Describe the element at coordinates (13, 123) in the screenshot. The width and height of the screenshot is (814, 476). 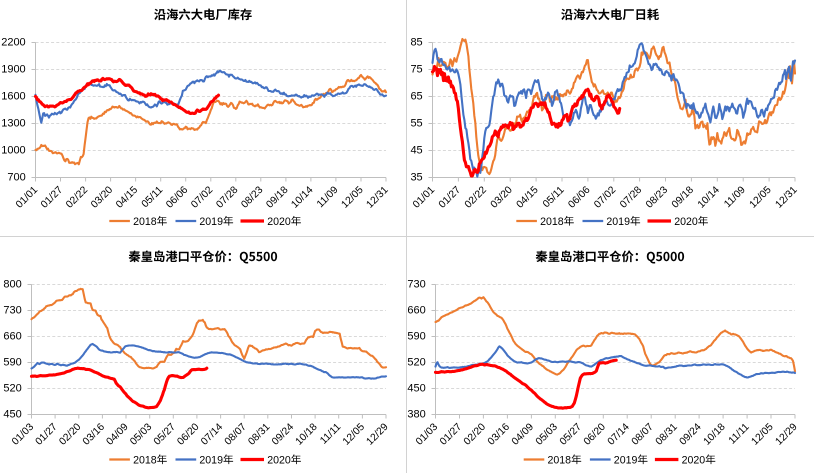
I see `svg-text: 1300` at that location.